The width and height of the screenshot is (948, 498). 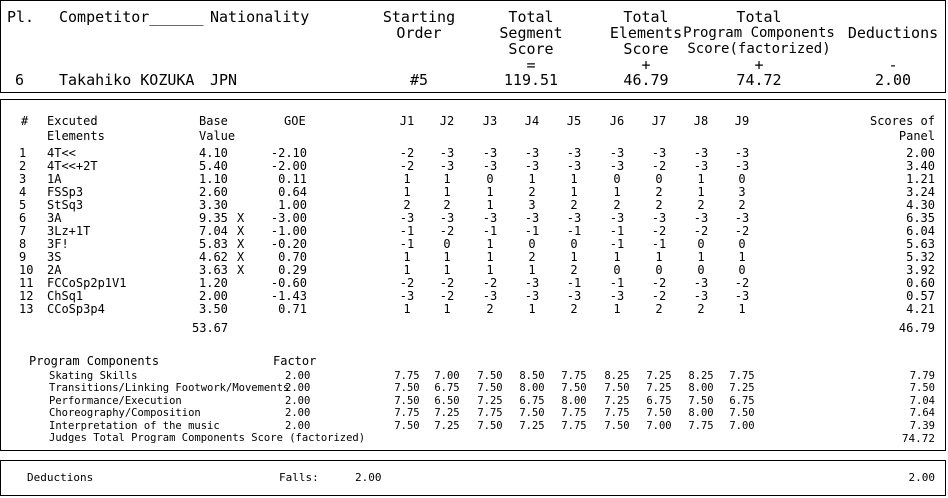 What do you see at coordinates (23, 218) in the screenshot?
I see `element-number: 6` at bounding box center [23, 218].